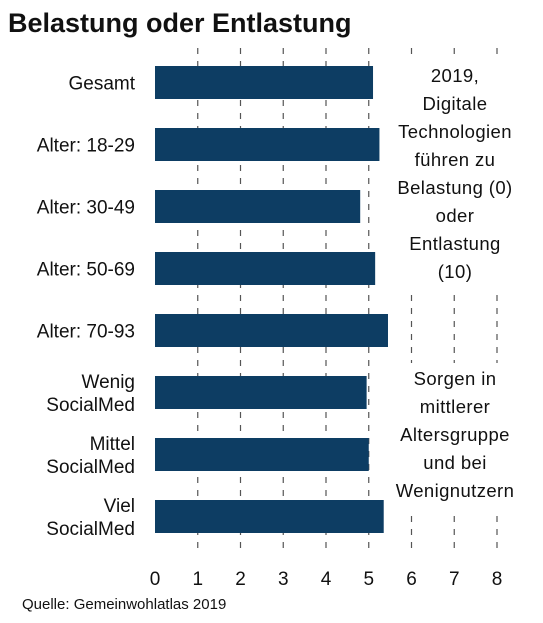  What do you see at coordinates (86, 270) in the screenshot?
I see `category-label-3: Alter: 50-69` at bounding box center [86, 270].